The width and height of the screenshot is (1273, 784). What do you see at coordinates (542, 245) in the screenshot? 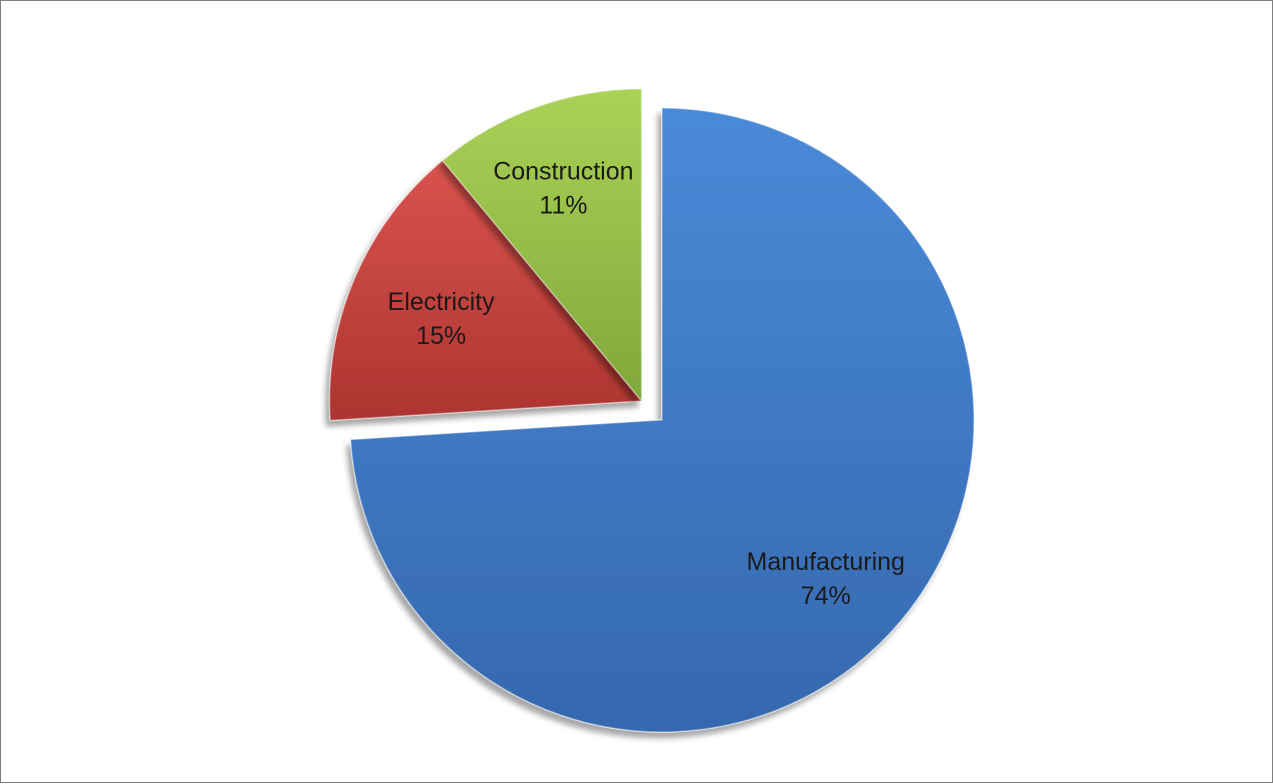
I see `pie-slice-construction` at bounding box center [542, 245].